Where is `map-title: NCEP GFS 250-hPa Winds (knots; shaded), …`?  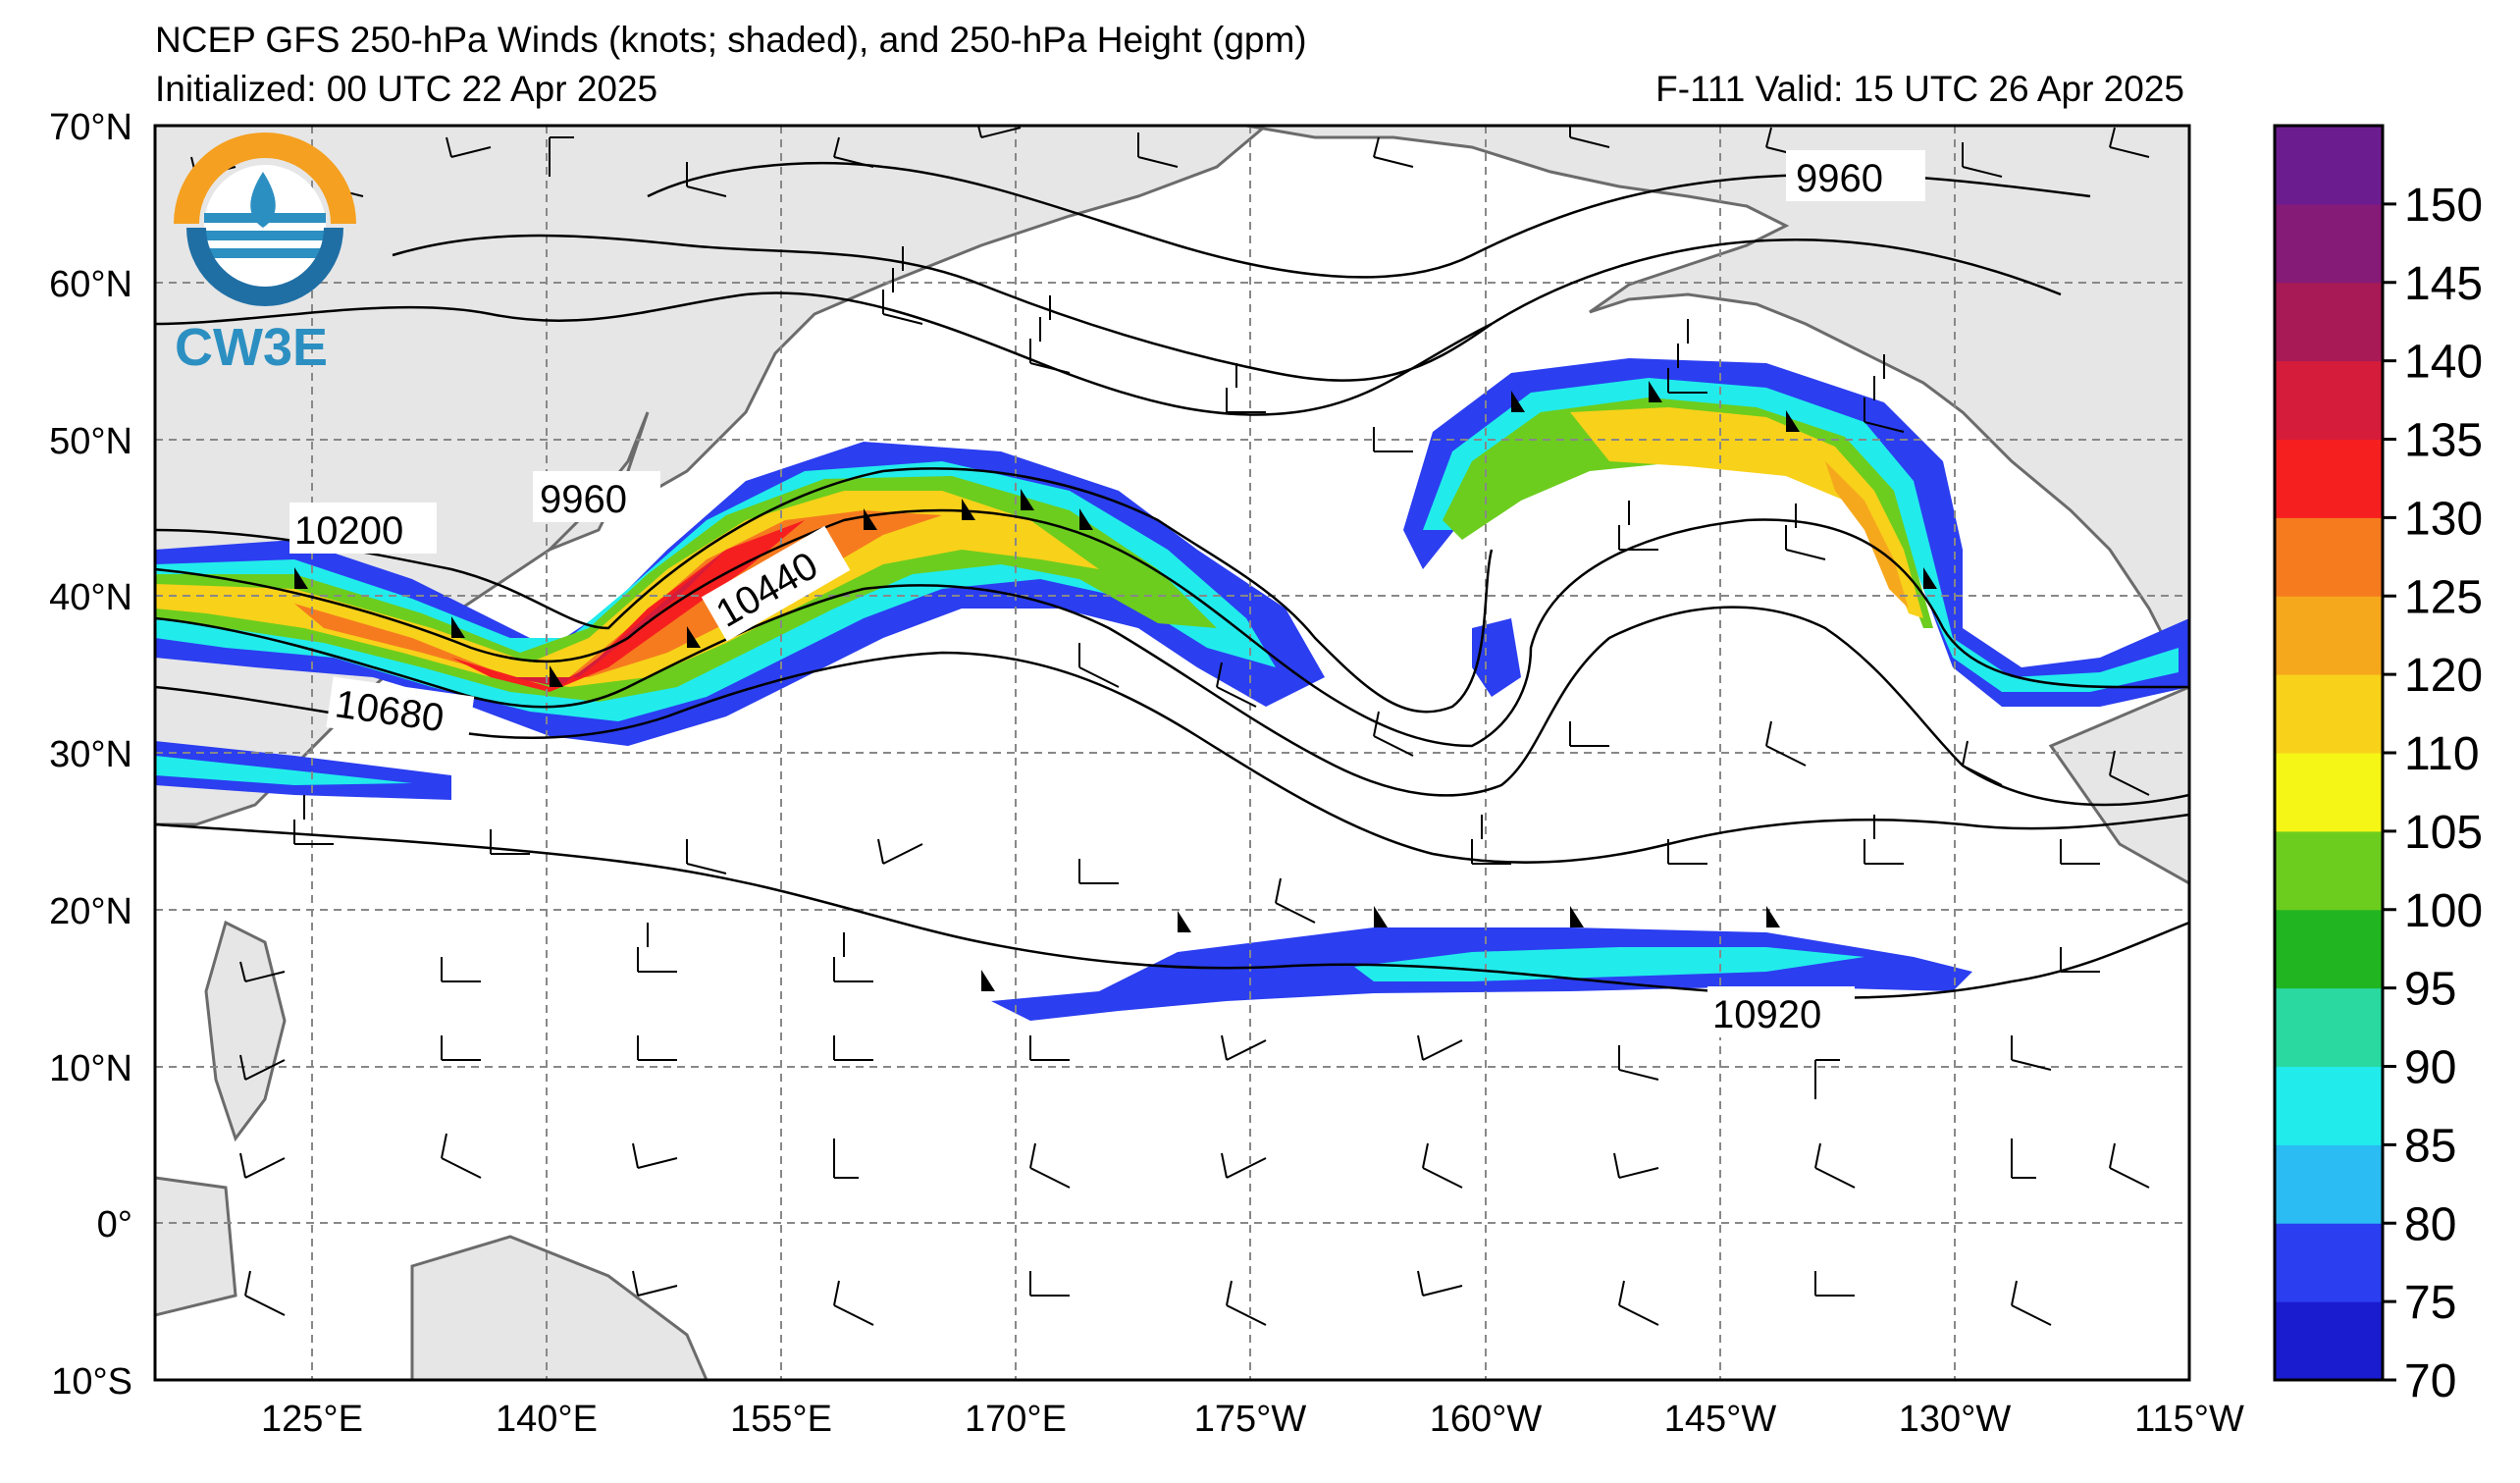
map-title: NCEP GFS 250-hPa Winds (knots; shaded), … is located at coordinates (731, 40).